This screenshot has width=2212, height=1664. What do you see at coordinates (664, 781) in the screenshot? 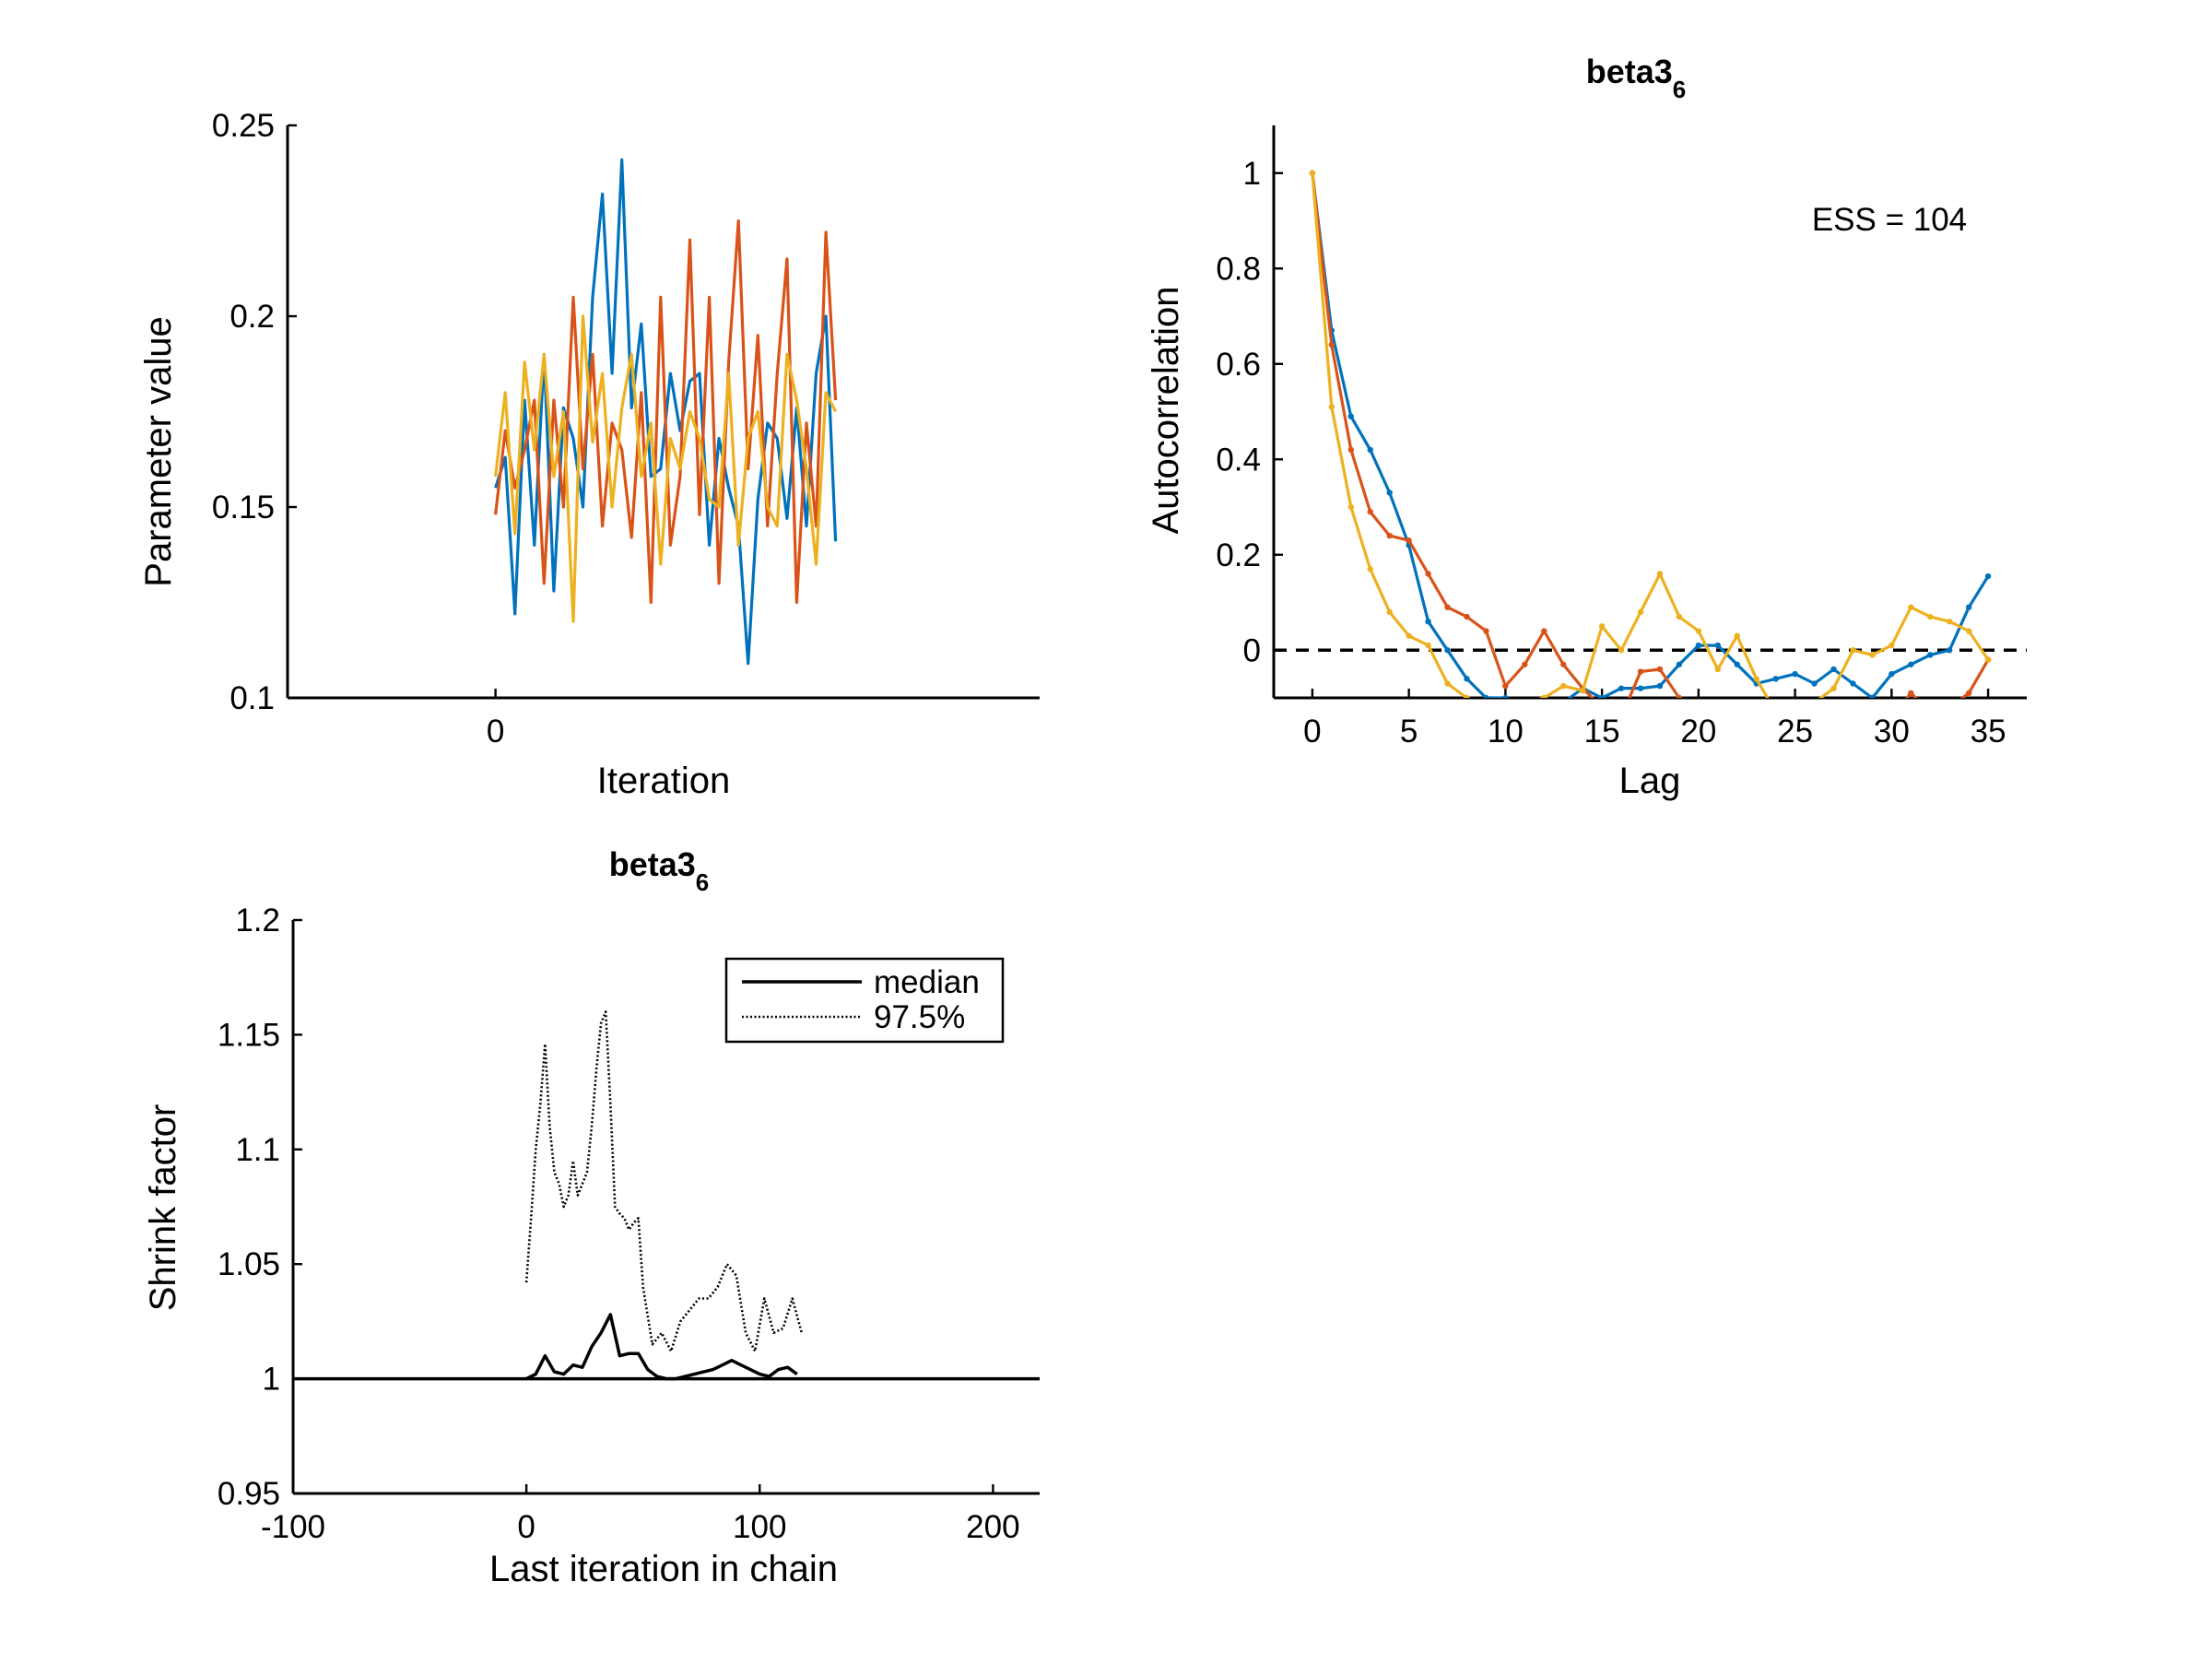
I see `trace-xlabel: Iteration` at bounding box center [664, 781].